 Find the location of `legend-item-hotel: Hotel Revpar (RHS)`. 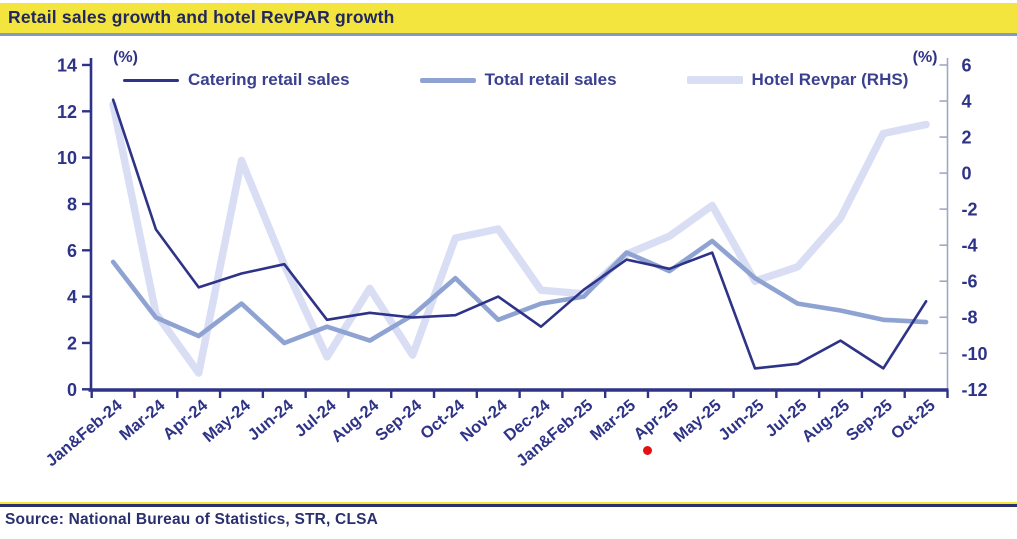

legend-item-hotel: Hotel Revpar (RHS) is located at coordinates (797, 80).